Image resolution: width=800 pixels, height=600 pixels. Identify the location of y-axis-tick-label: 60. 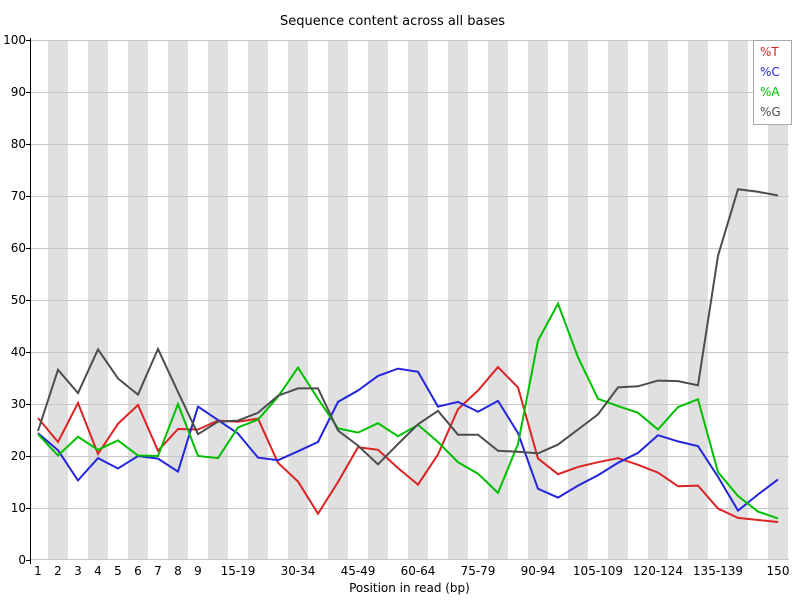
(18, 248).